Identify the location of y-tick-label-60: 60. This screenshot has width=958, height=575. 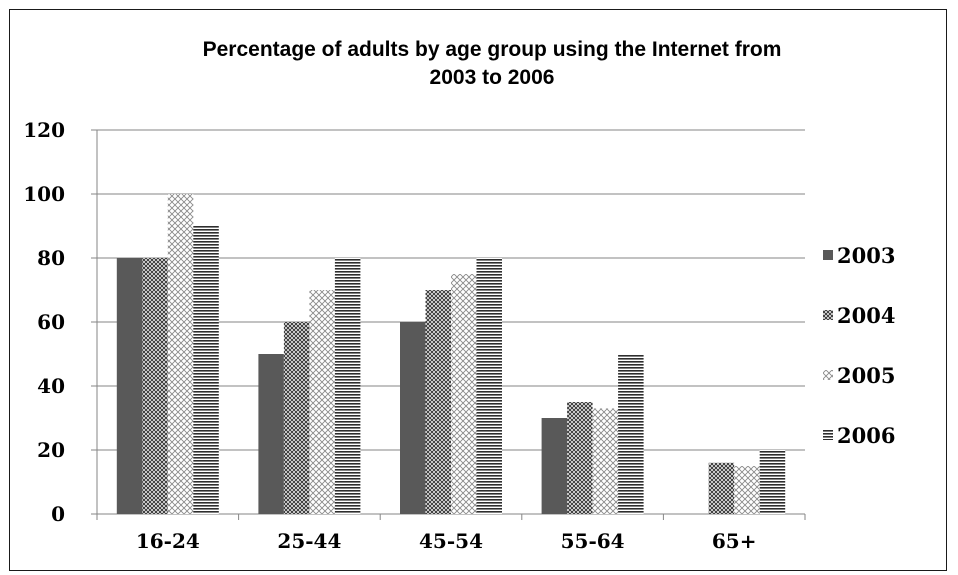
(51, 322).